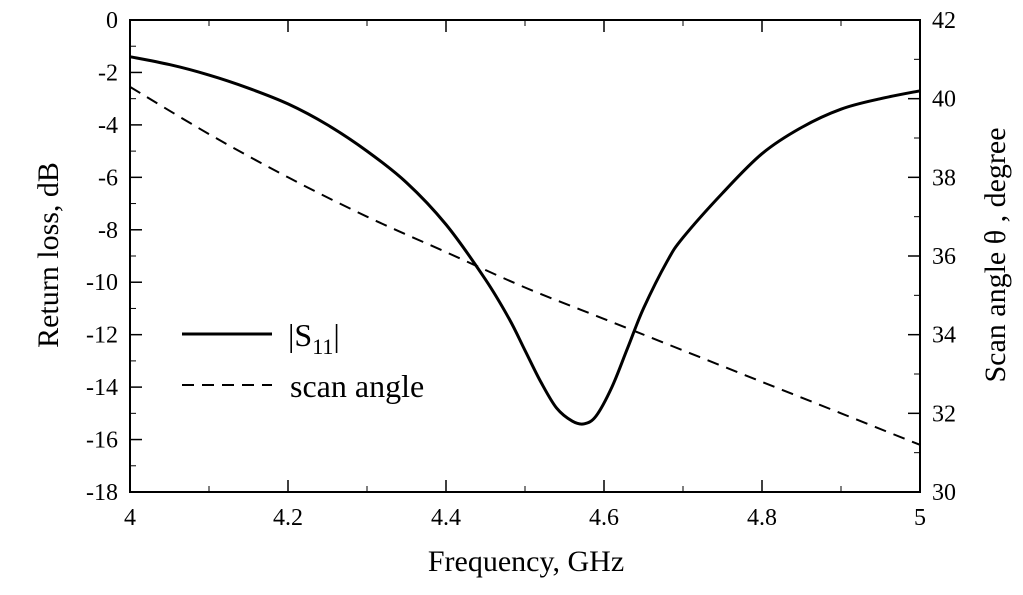  I want to click on x-tick-label: 5, so click(920, 518).